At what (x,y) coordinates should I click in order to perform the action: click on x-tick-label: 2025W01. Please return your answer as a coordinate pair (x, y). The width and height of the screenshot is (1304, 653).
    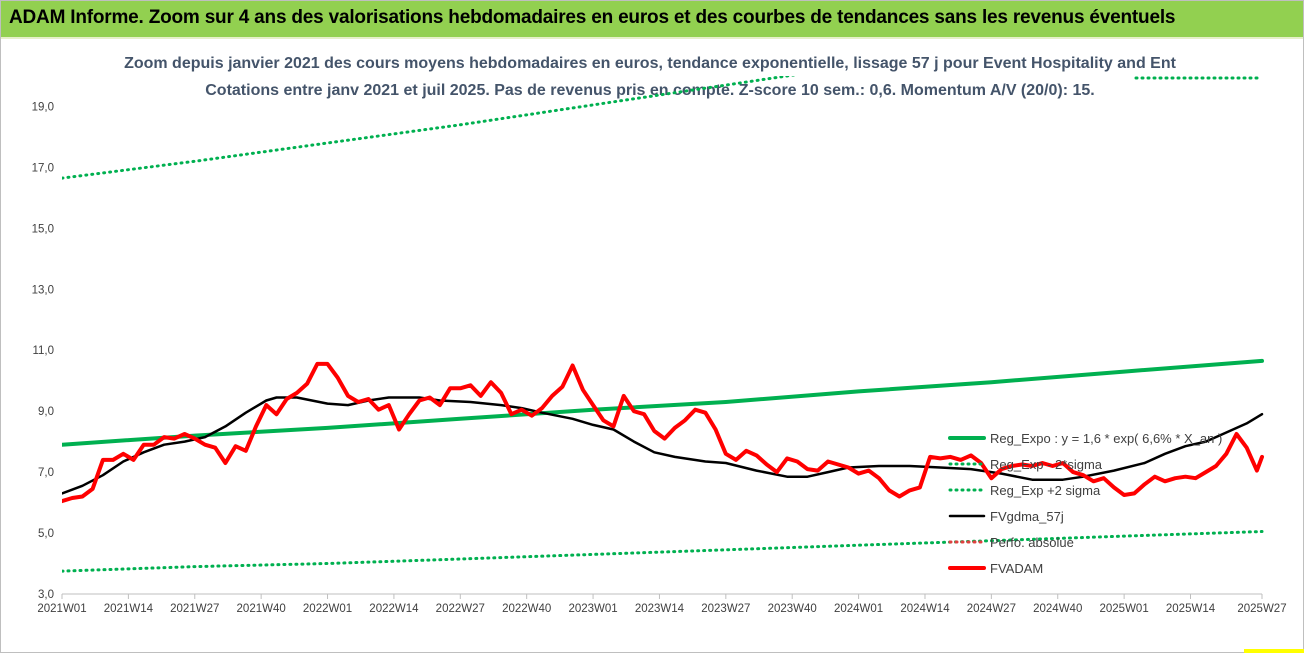
    Looking at the image, I should click on (1124, 609).